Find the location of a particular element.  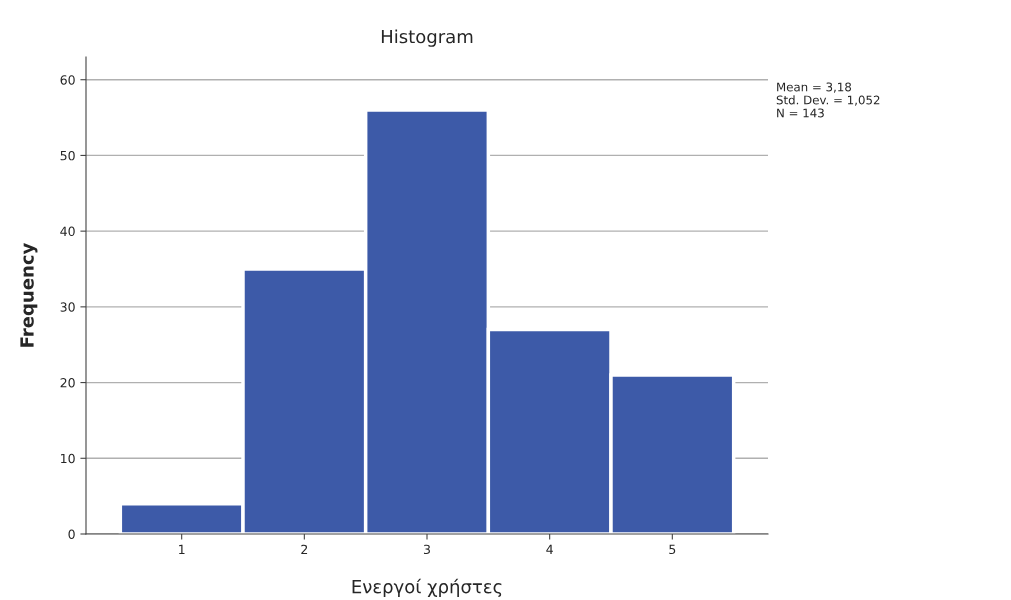

chart-title: Histogram is located at coordinates (427, 38).